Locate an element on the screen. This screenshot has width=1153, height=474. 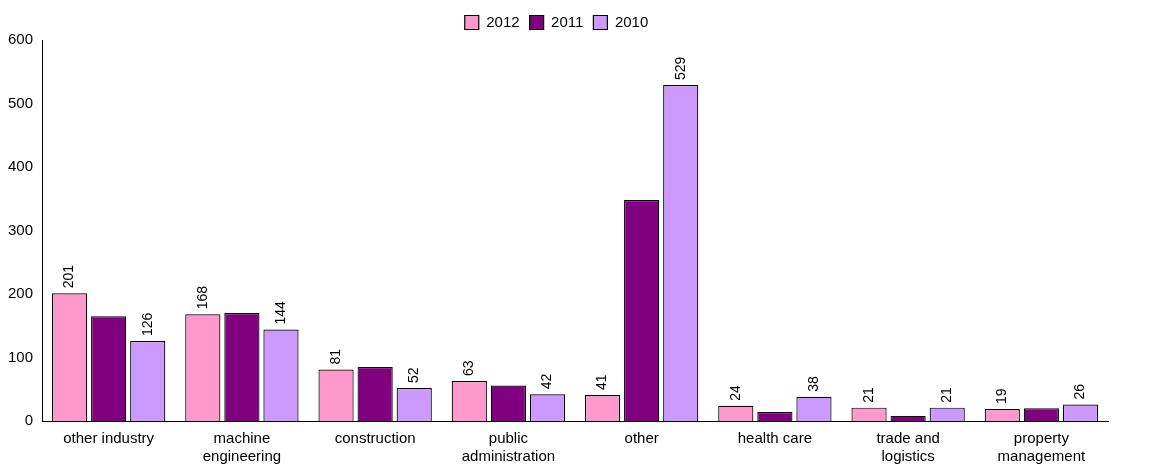
legend-label: 2012 is located at coordinates (503, 21).